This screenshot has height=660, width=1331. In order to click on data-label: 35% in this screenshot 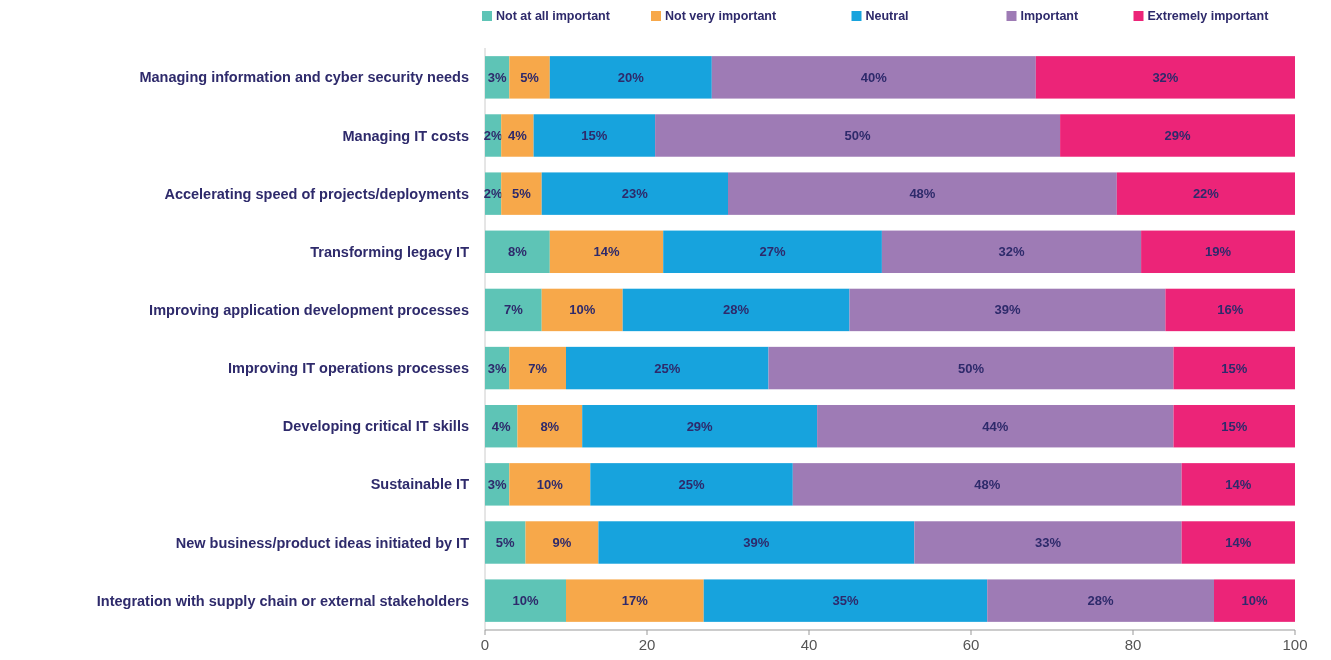, I will do `click(845, 601)`.